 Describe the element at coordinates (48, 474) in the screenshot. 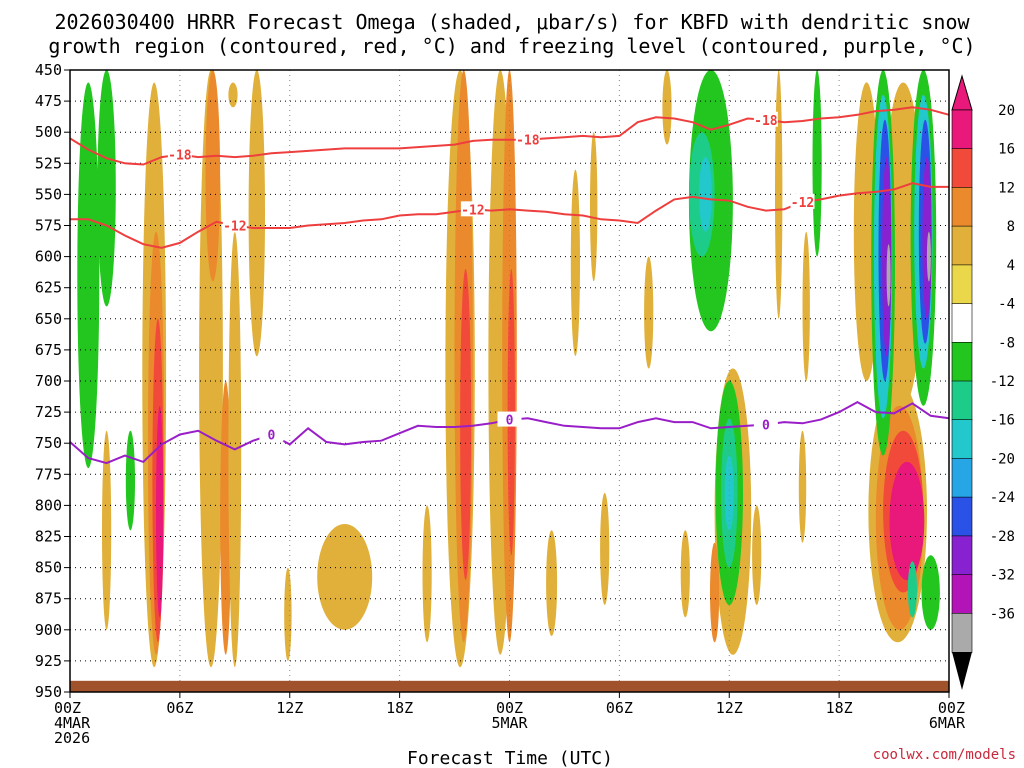

I see `y-tick-label: 775` at that location.